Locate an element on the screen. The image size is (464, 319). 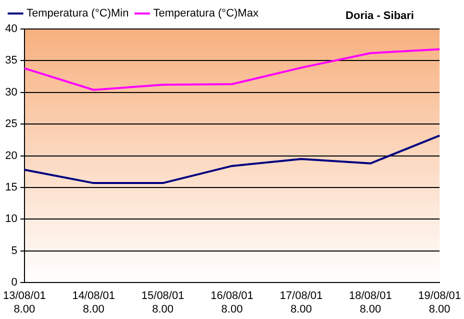
y-tick-label: 15 is located at coordinates (11, 188).